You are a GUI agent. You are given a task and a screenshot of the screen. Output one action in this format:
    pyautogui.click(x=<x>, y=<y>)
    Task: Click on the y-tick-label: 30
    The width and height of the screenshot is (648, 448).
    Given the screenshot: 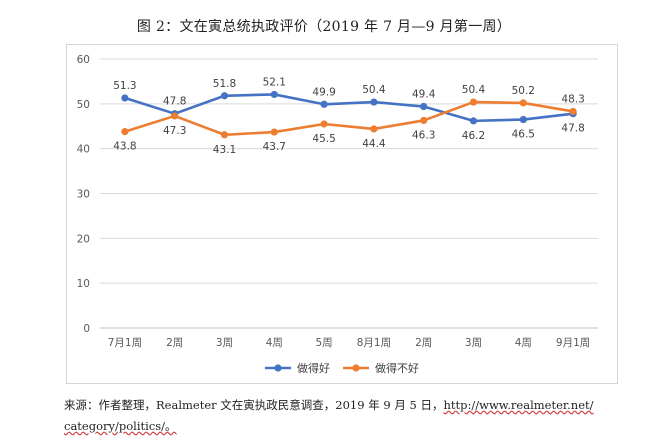 What is the action you would take?
    pyautogui.click(x=83, y=195)
    